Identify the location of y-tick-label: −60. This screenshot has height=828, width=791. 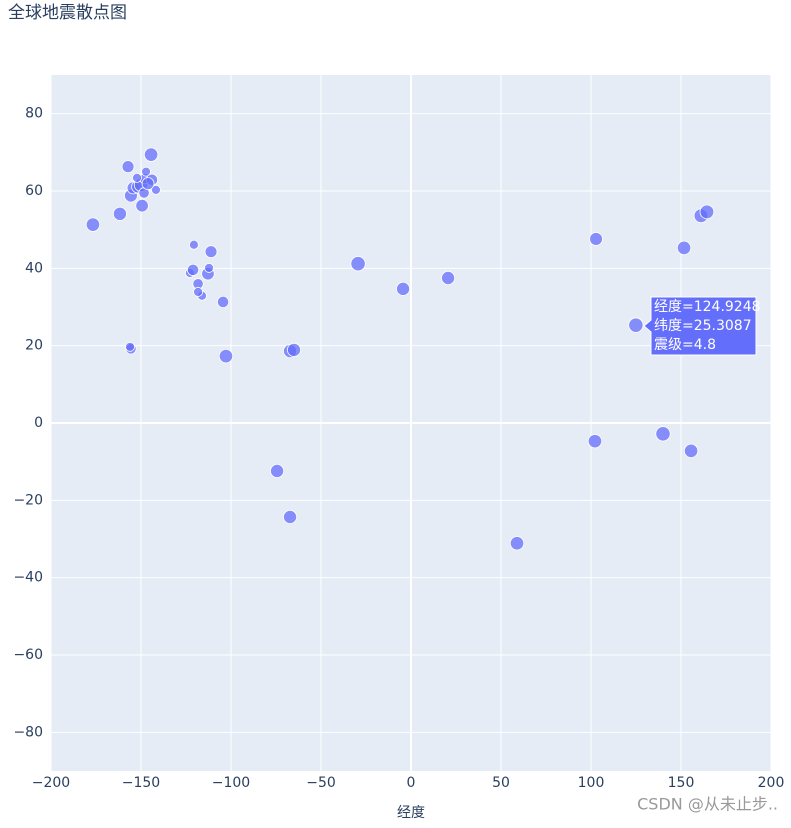
(28, 655).